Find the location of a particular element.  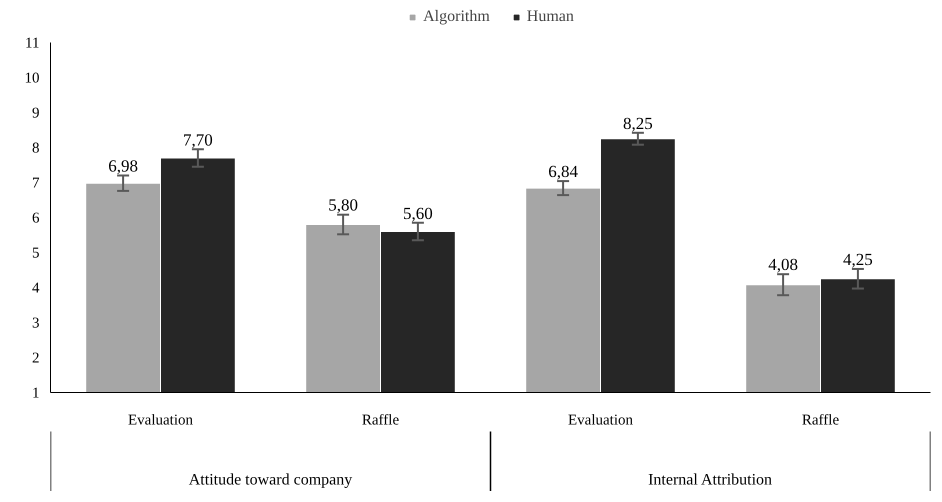

y-tick-label: 10 is located at coordinates (32, 78).